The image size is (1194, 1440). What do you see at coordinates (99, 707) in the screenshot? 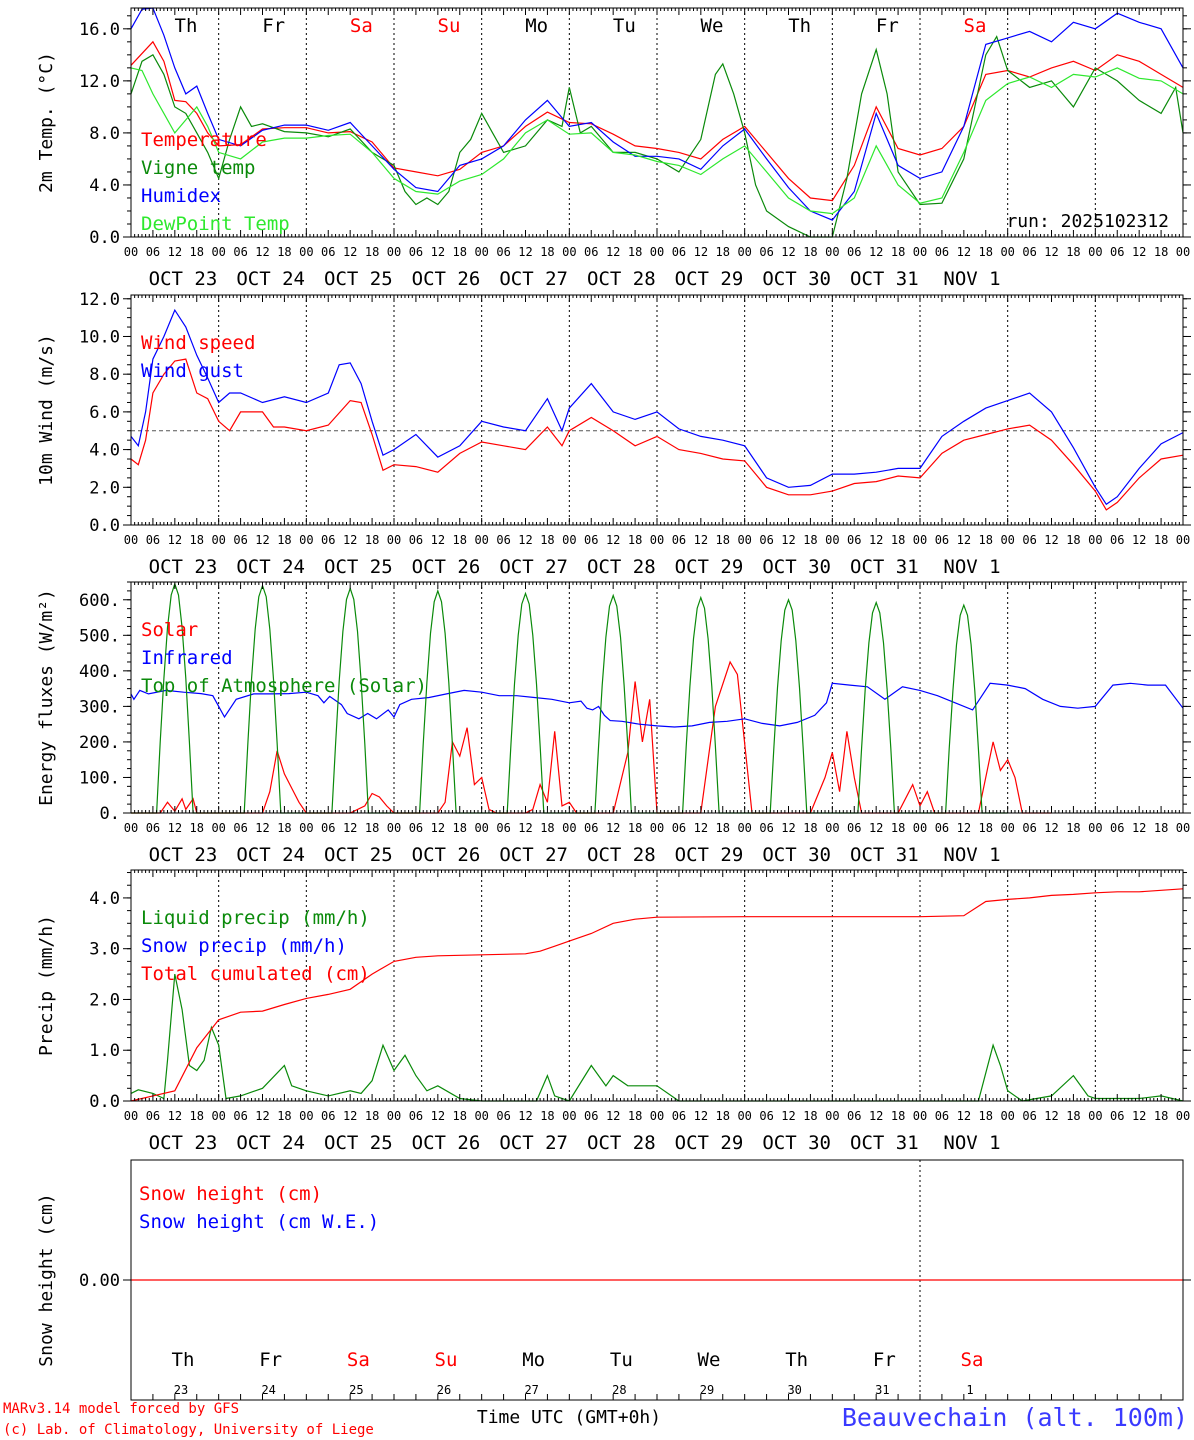
I see `y-tick-label: 300.` at bounding box center [99, 707].